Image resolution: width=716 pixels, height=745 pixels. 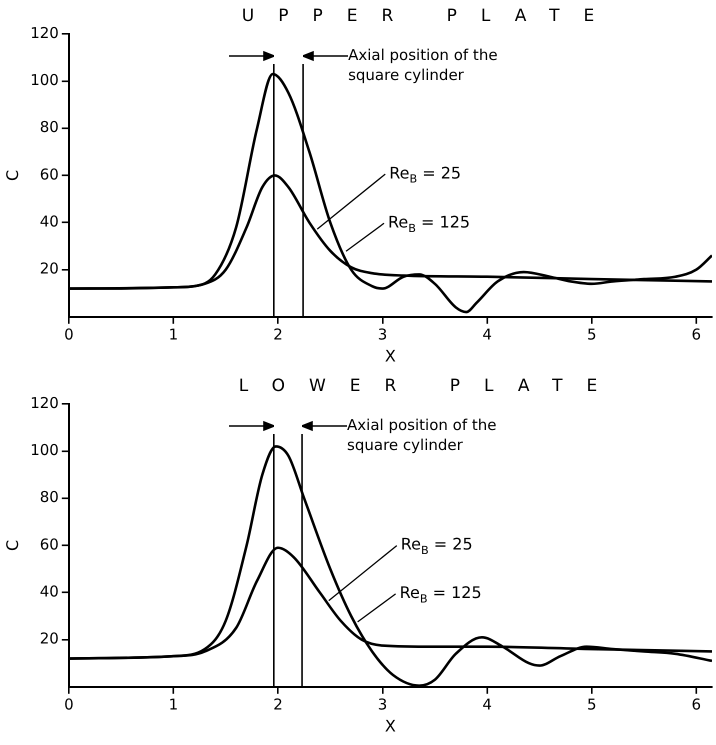 I want to click on chart-title: UPPER PLATE, so click(x=430, y=16).